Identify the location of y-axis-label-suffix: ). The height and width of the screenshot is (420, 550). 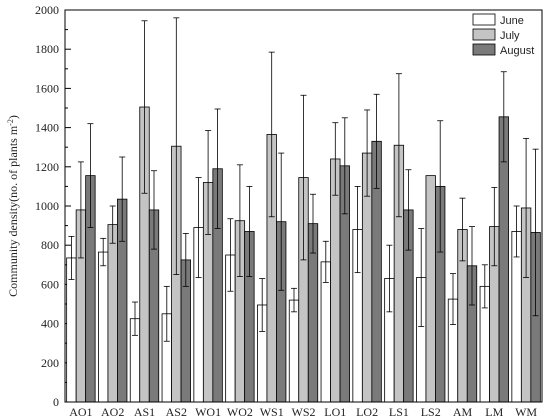
(13, 117).